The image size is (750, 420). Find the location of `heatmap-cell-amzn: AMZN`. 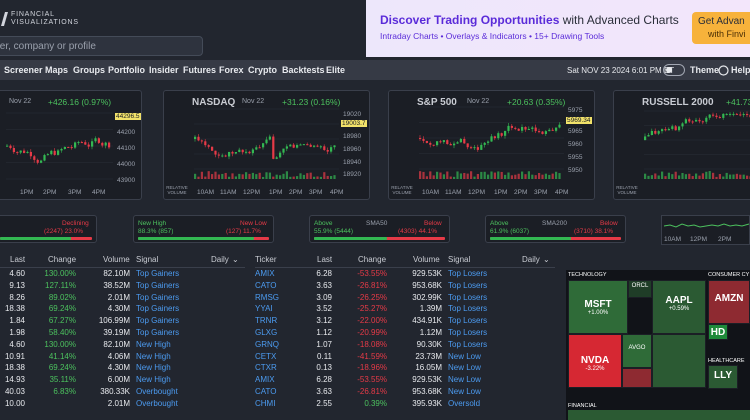

heatmap-cell-amzn: AMZN is located at coordinates (729, 302).